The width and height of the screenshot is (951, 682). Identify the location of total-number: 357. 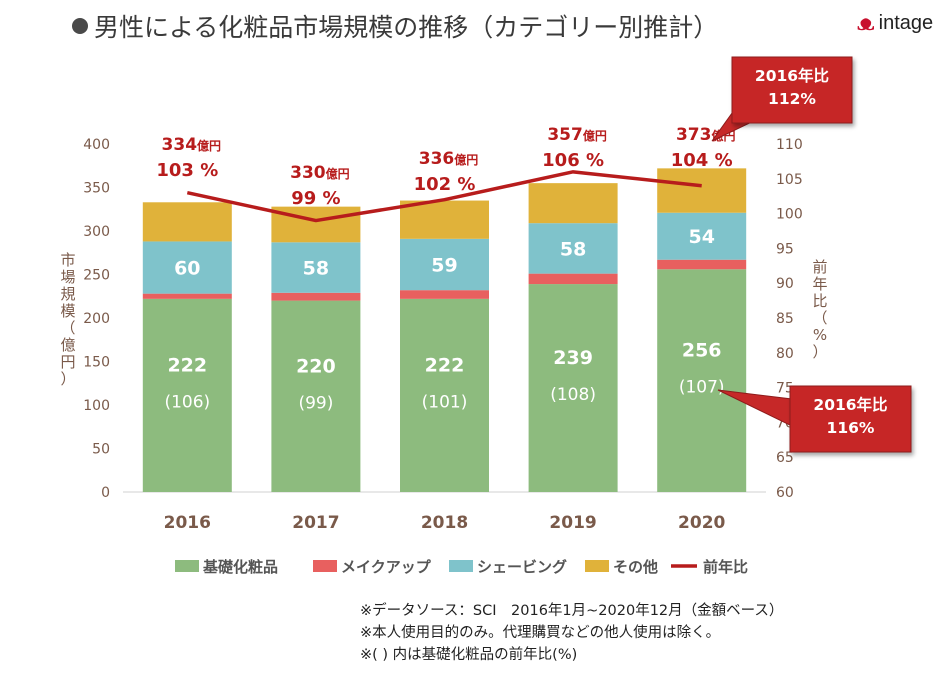
(565, 135).